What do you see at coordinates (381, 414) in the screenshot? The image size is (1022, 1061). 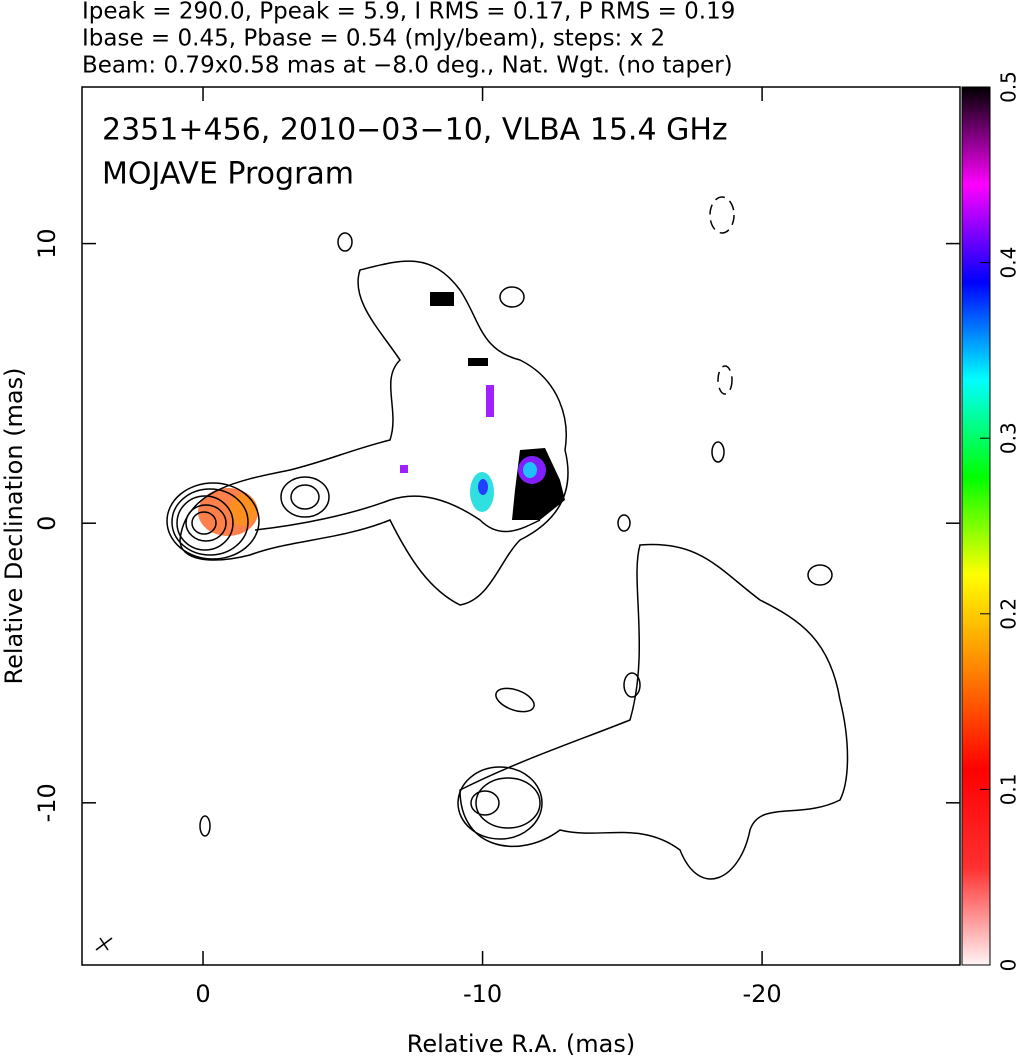 I see `polarization-map` at bounding box center [381, 414].